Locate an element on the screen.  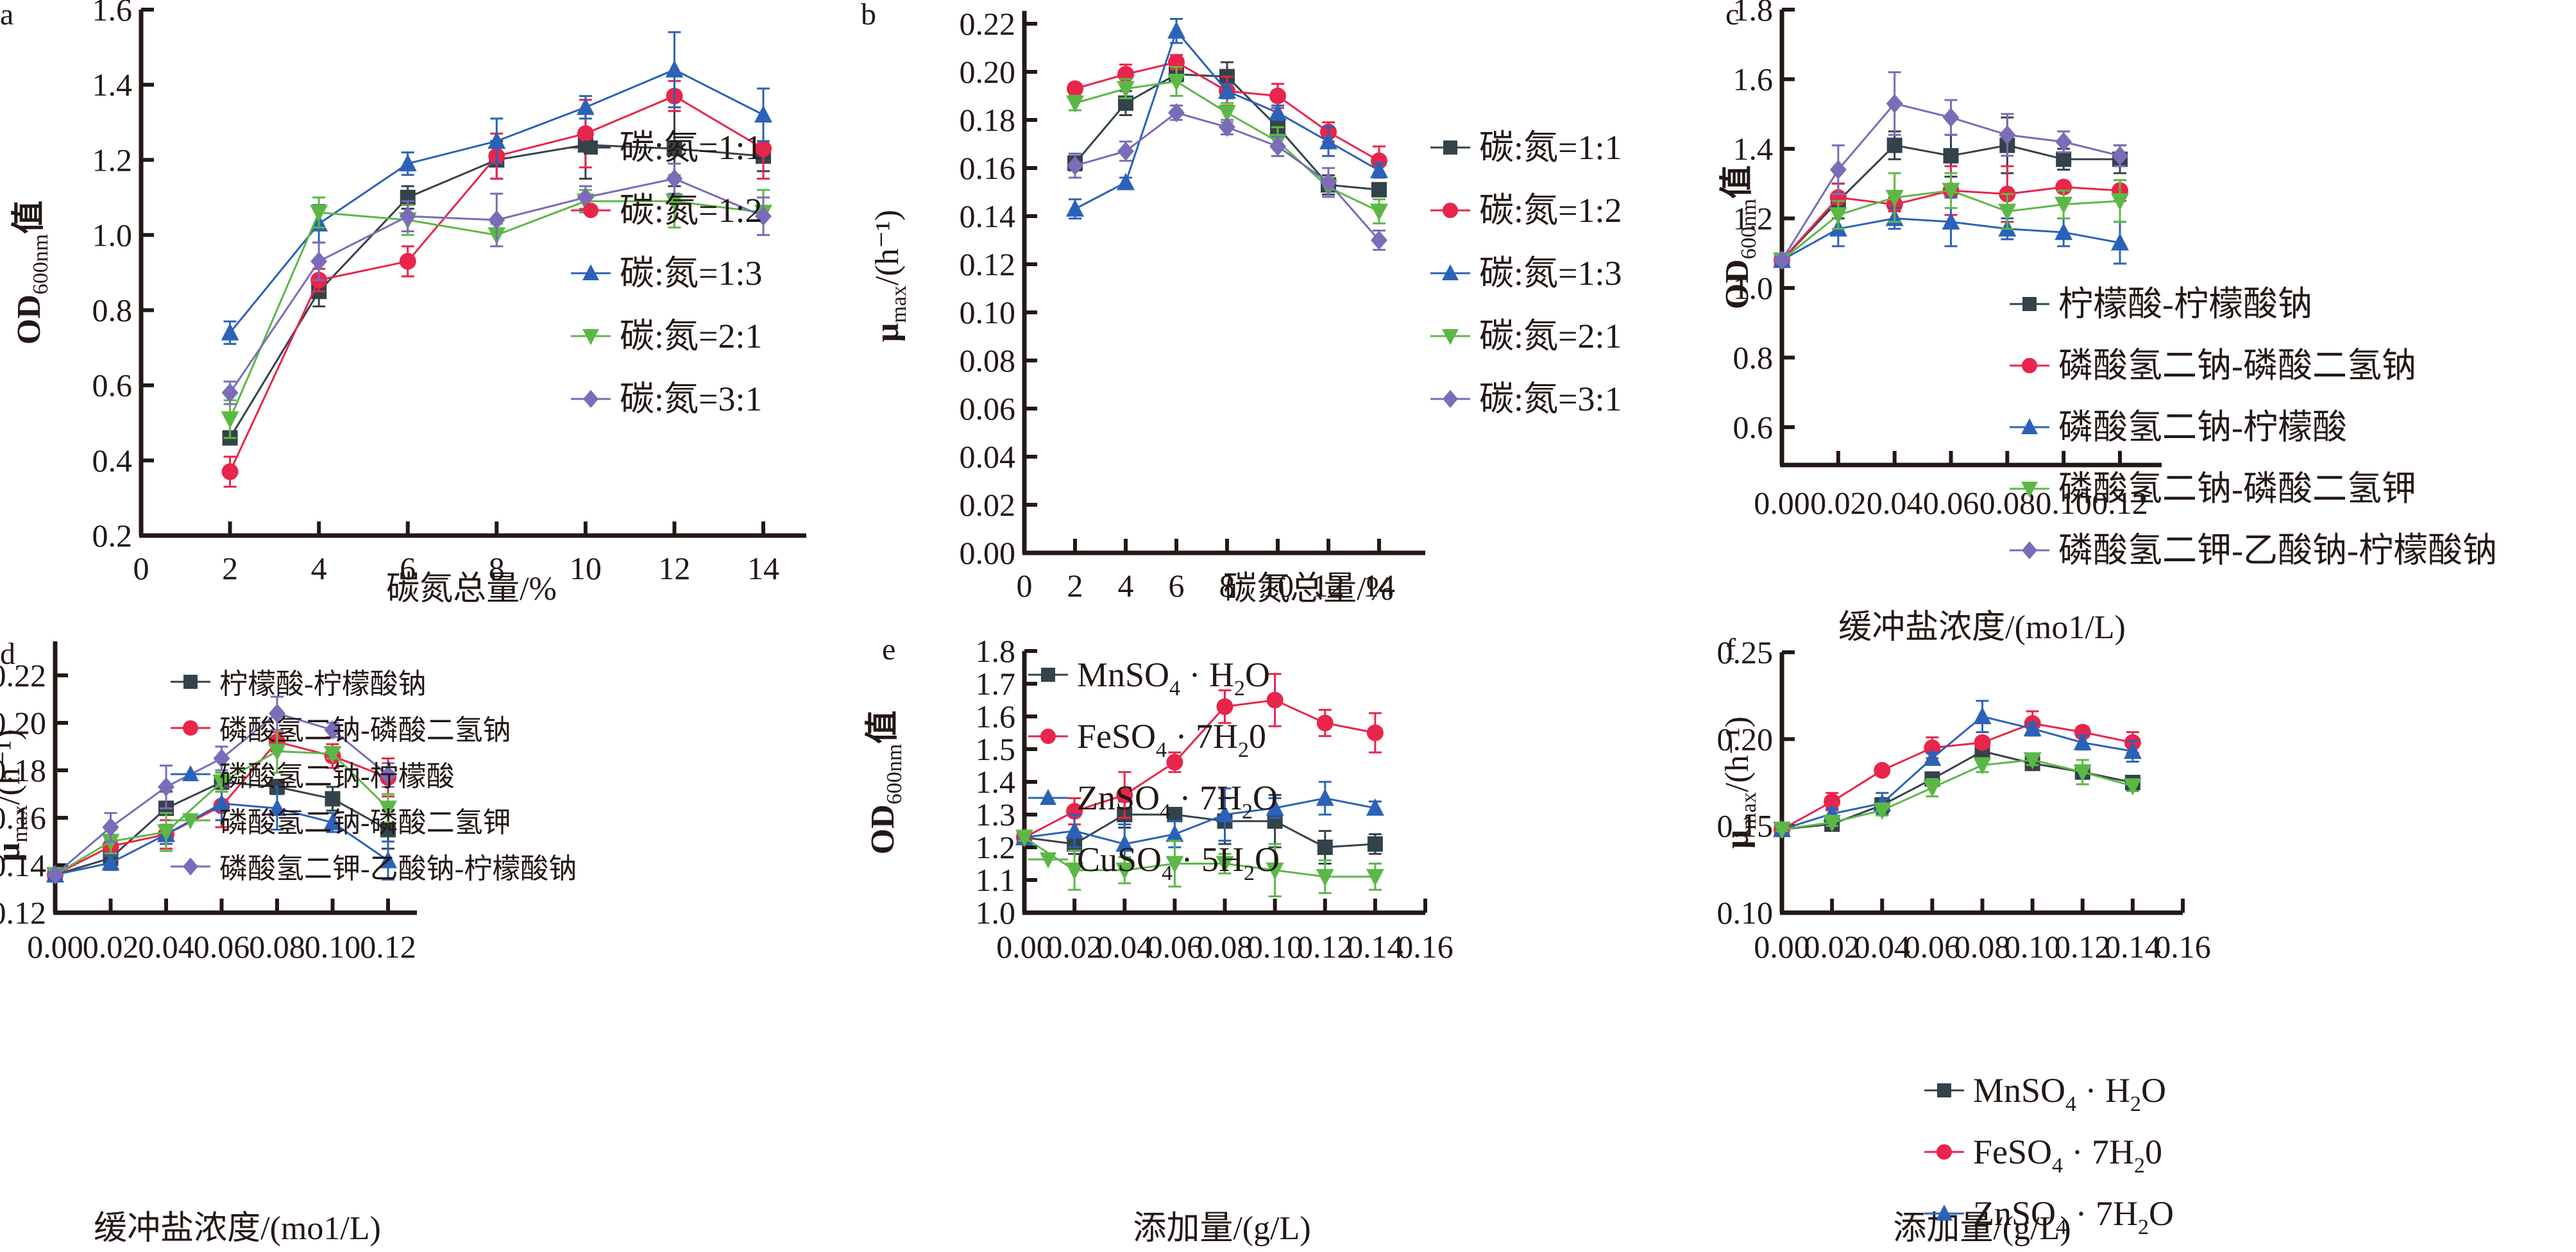
x-tick-label: 0.16 is located at coordinates (1425, 947).